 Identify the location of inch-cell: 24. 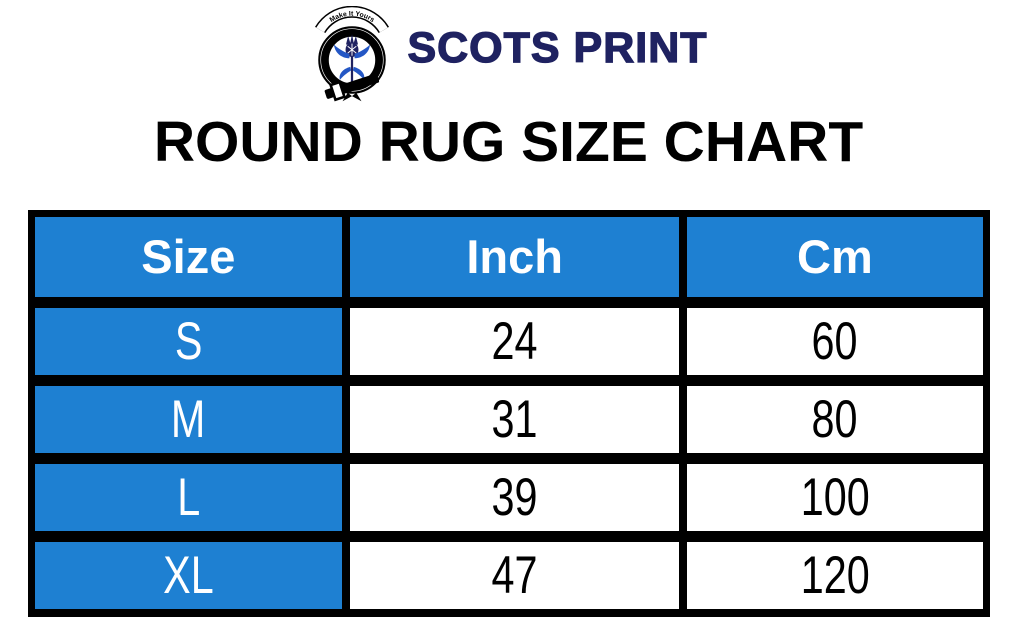
(515, 341).